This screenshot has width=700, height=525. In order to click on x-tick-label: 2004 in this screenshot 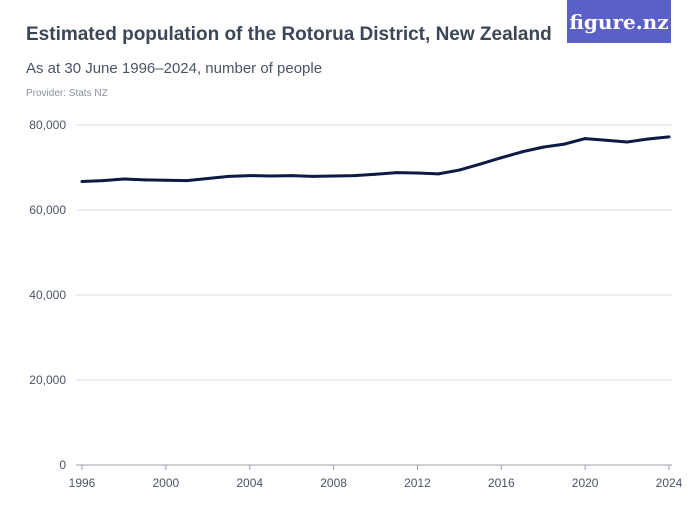, I will do `click(249, 483)`.